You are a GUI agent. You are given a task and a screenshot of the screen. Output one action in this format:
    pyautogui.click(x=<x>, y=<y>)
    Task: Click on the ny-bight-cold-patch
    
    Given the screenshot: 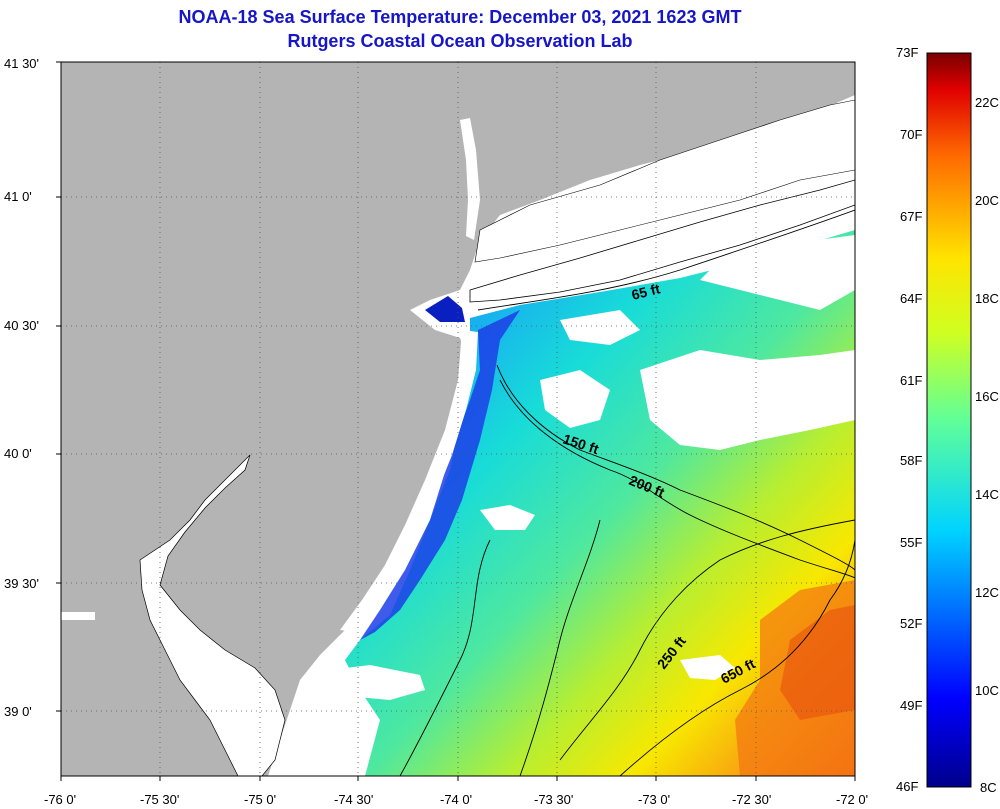 What is the action you would take?
    pyautogui.click(x=445, y=309)
    